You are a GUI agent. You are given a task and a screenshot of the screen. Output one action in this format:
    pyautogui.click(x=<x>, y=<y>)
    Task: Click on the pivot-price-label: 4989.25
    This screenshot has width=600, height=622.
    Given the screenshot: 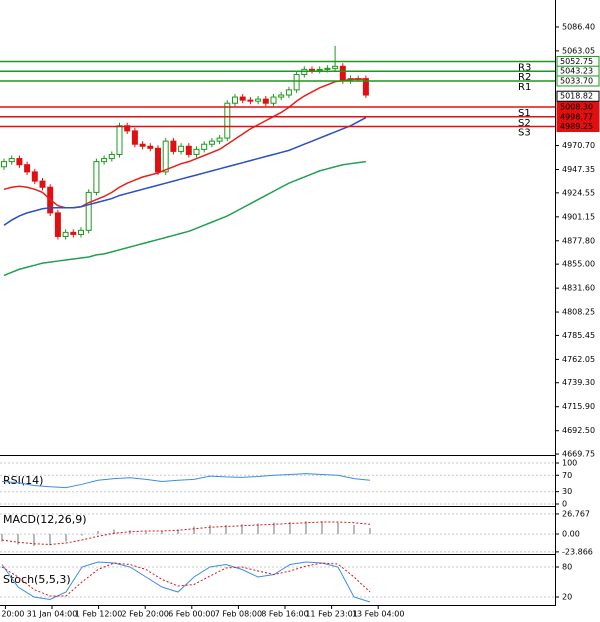 What is the action you would take?
    pyautogui.click(x=576, y=126)
    